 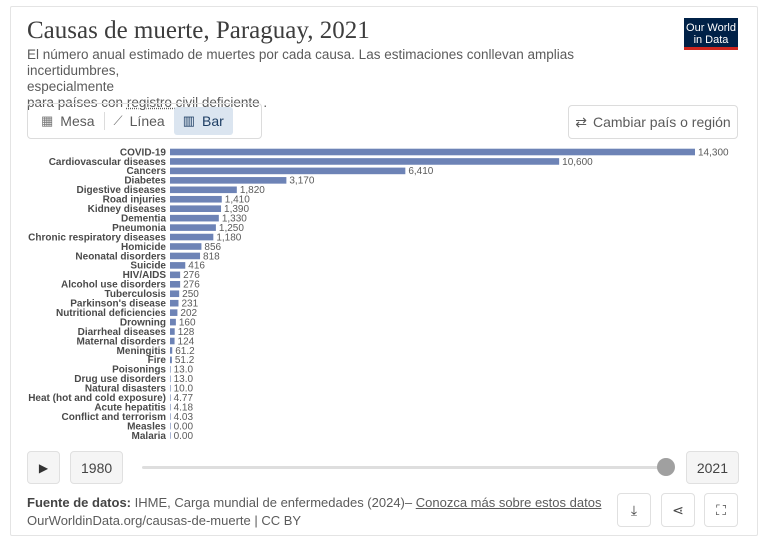 What do you see at coordinates (142, 351) in the screenshot?
I see `category-label: Meningitis` at bounding box center [142, 351].